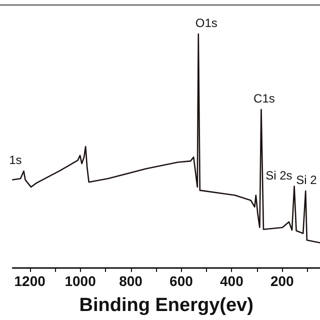 The width and height of the screenshot is (320, 320). Describe the element at coordinates (282, 281) in the screenshot. I see `x-tick-label: 200` at that location.